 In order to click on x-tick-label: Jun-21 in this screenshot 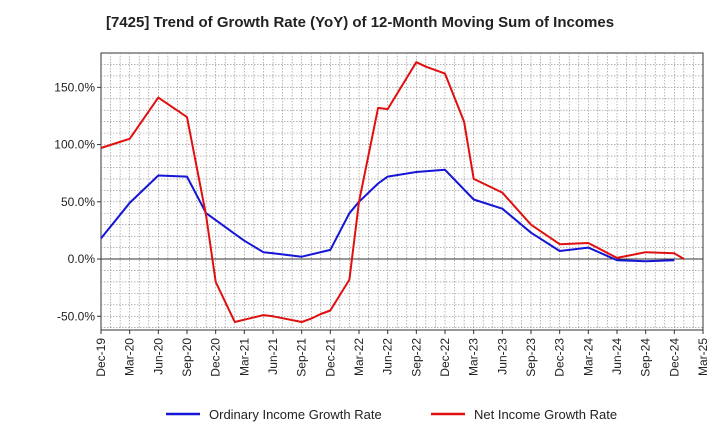, I will do `click(273, 356)`.